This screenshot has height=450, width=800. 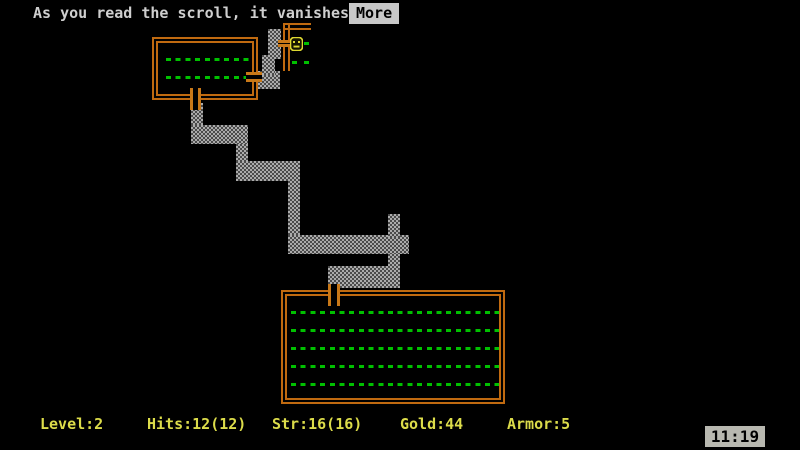 I want to click on stat-hits: Hits:12(12), so click(x=197, y=424).